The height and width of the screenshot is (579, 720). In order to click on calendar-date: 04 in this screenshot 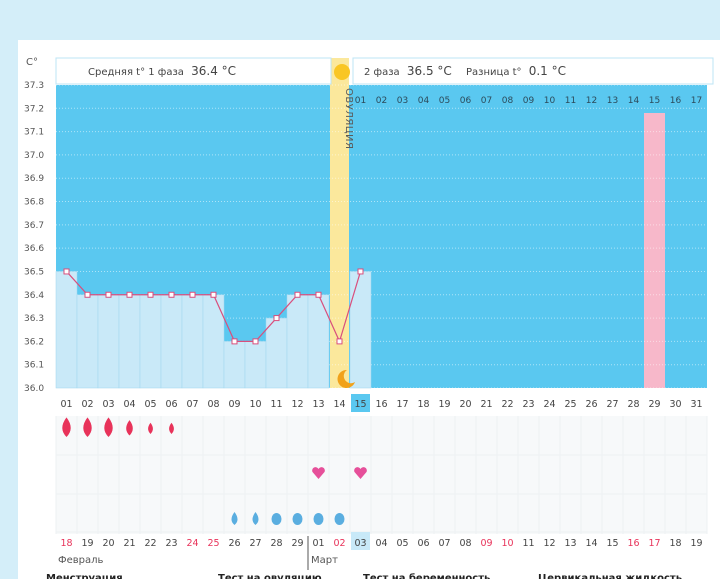, I will do `click(381, 543)`.